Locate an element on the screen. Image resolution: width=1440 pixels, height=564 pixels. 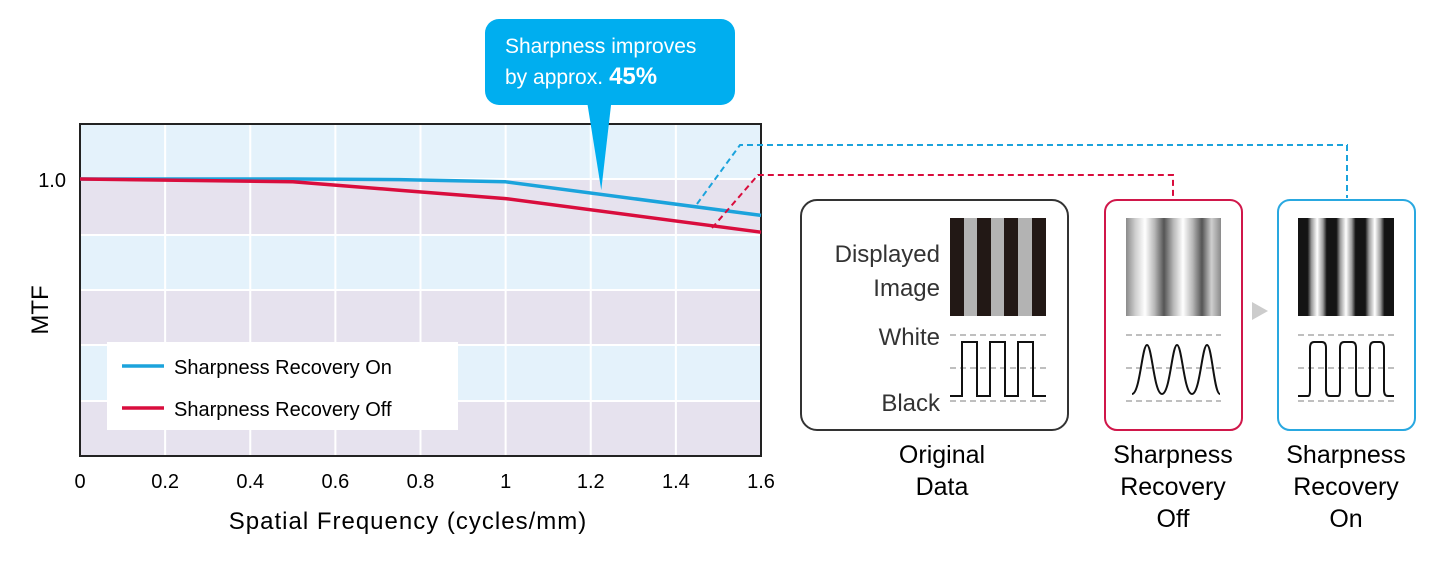
blurred-stripe-image is located at coordinates (1173, 267).